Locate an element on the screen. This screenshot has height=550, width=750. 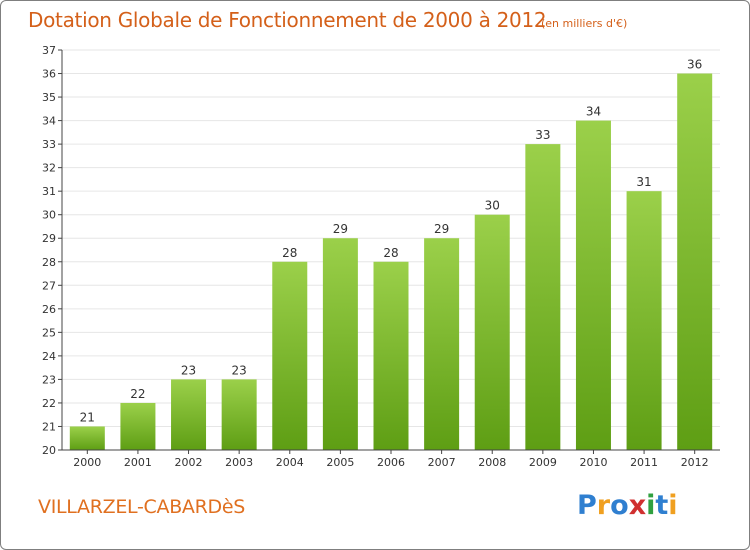
x-tick-label: 2003 is located at coordinates (239, 462).